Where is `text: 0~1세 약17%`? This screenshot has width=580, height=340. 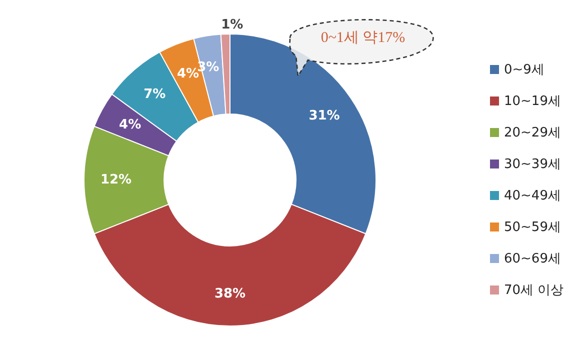
text: 0~1세 약17% is located at coordinates (363, 38).